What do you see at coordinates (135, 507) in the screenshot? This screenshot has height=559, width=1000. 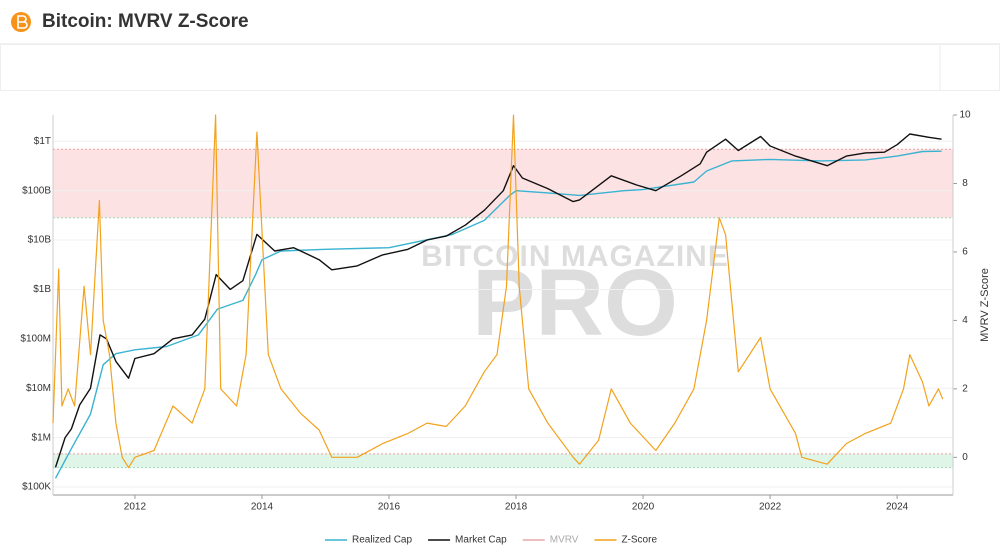 I see `x-tick-label: 2012` at bounding box center [135, 507].